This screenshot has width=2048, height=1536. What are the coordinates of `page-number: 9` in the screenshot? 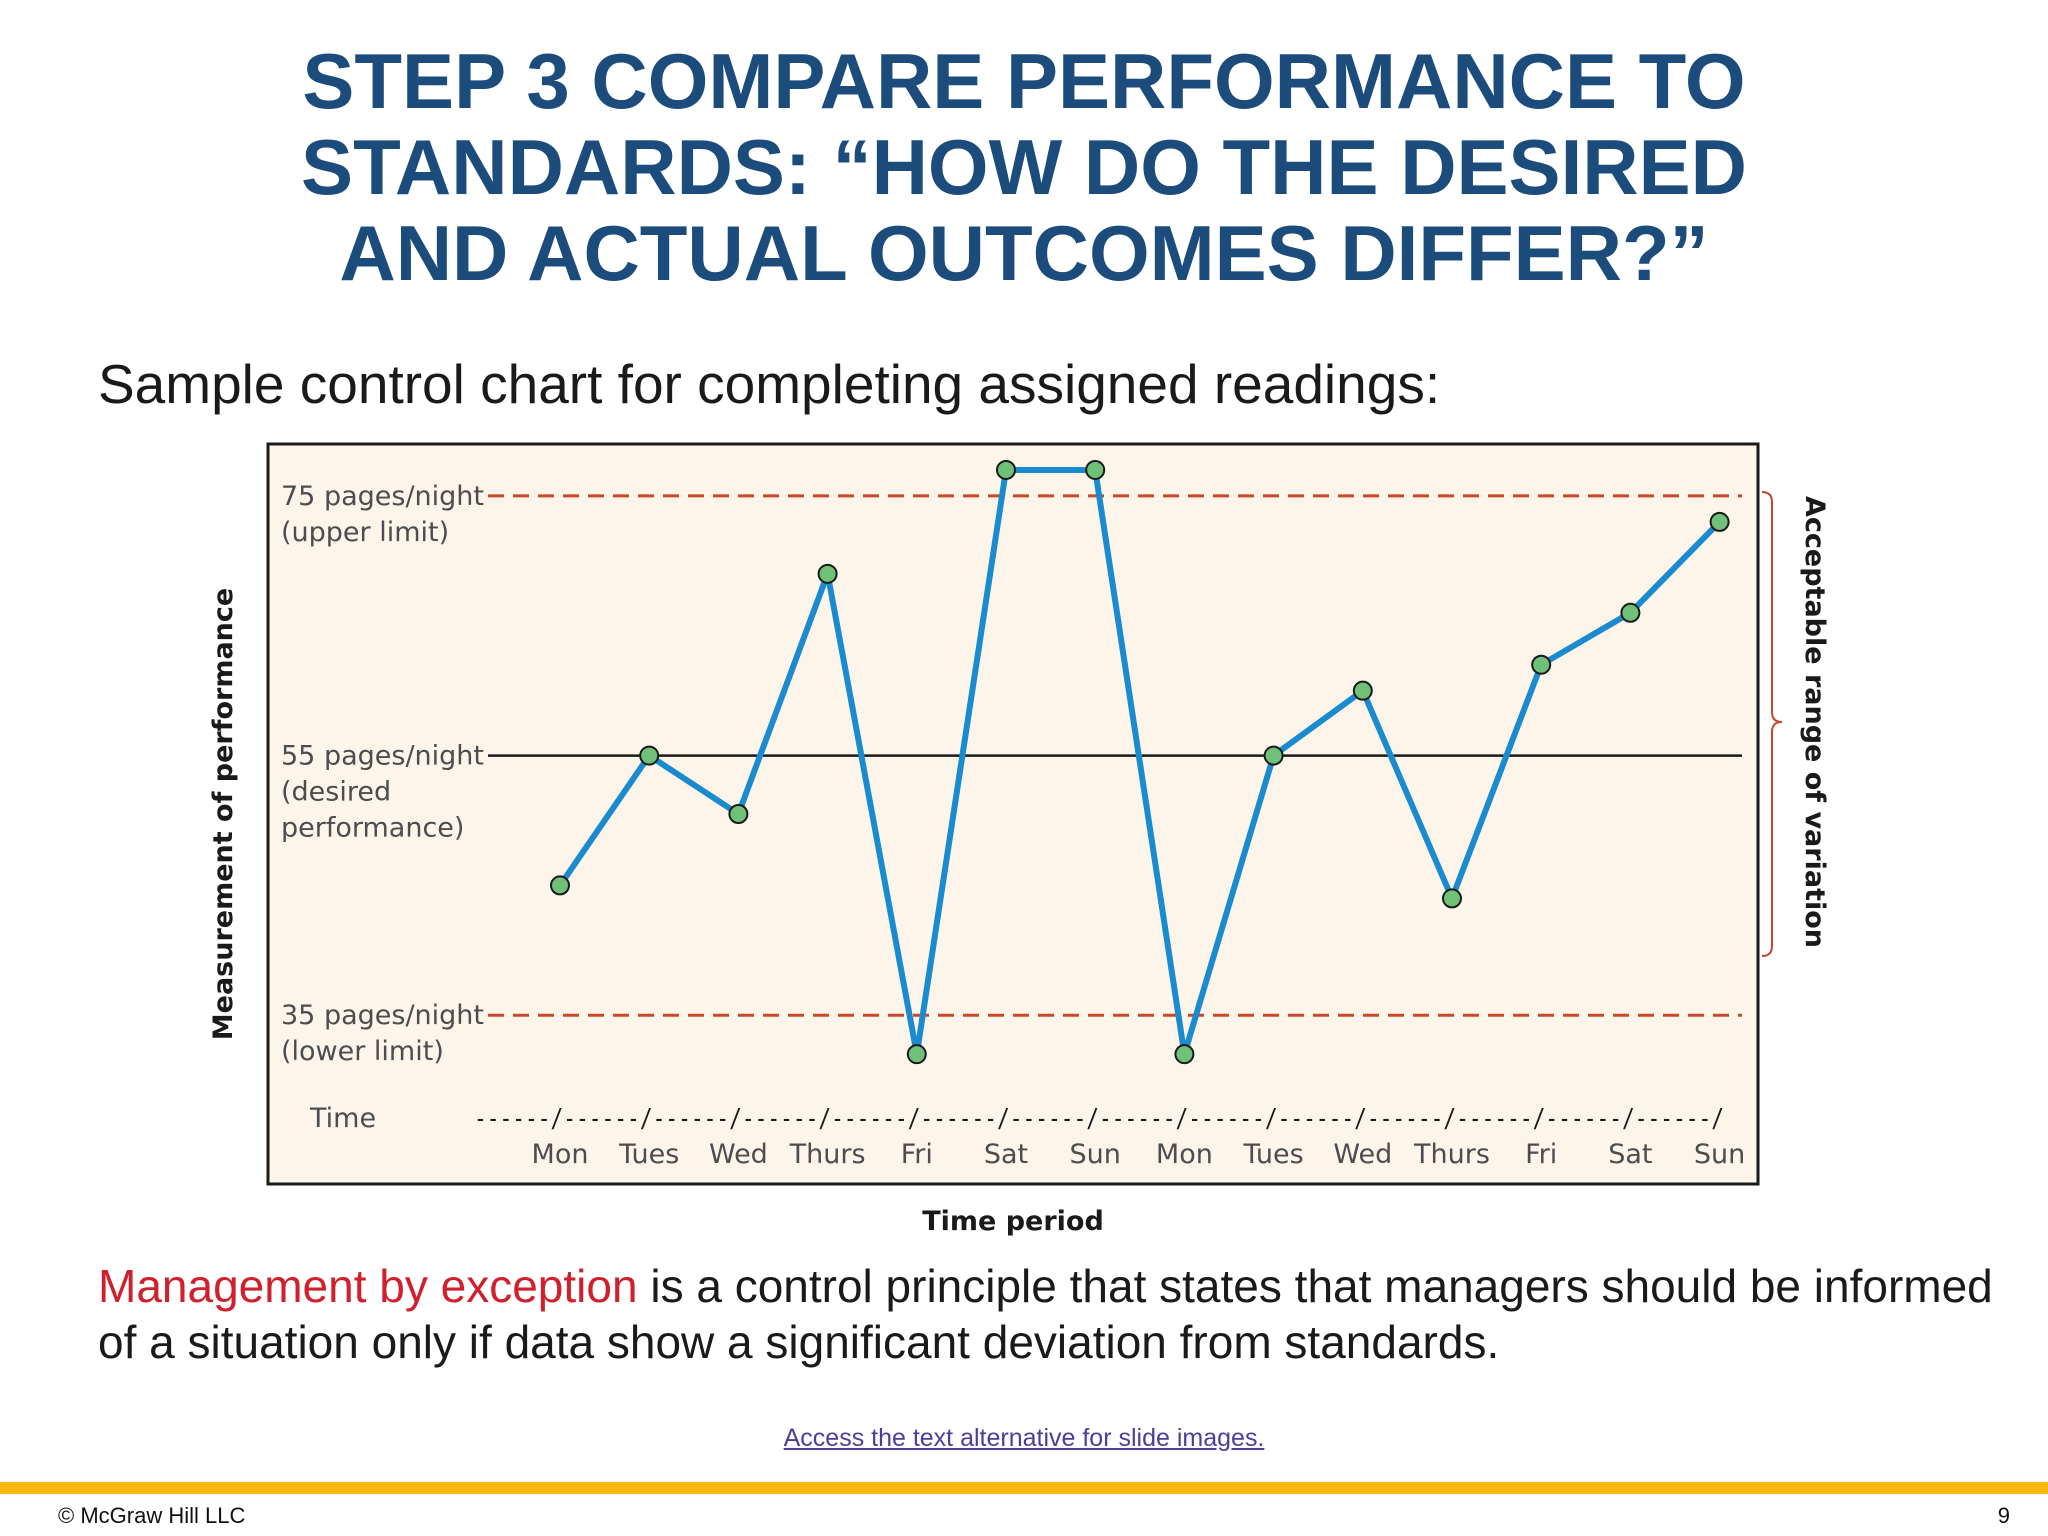 It's located at (2003, 1515).